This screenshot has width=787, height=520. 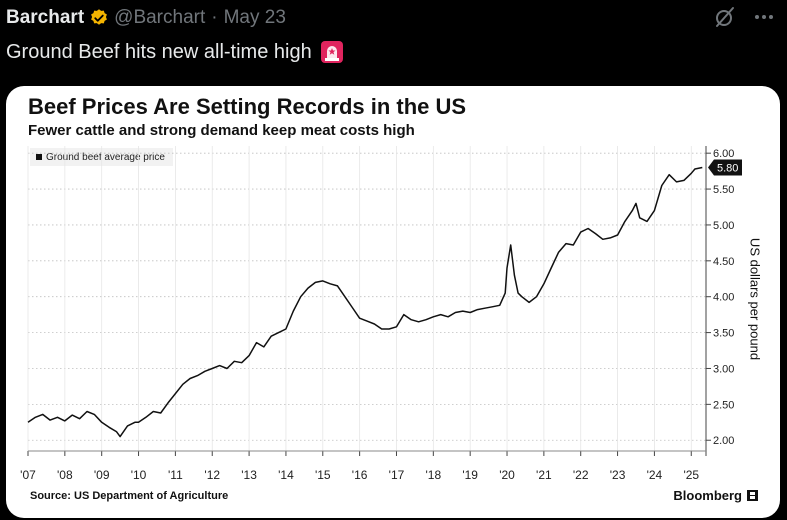 I want to click on x-tick-label: '17, so click(x=397, y=475).